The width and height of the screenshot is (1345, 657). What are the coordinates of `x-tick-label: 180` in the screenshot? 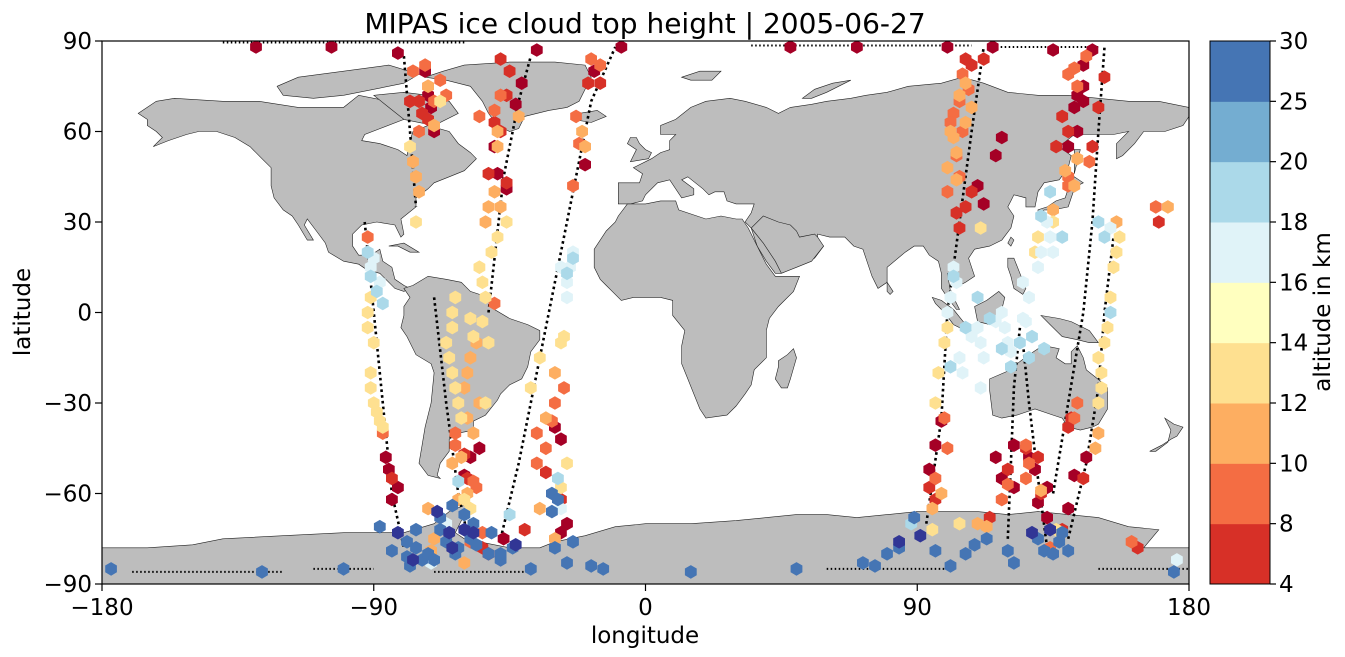 It's located at (1189, 608).